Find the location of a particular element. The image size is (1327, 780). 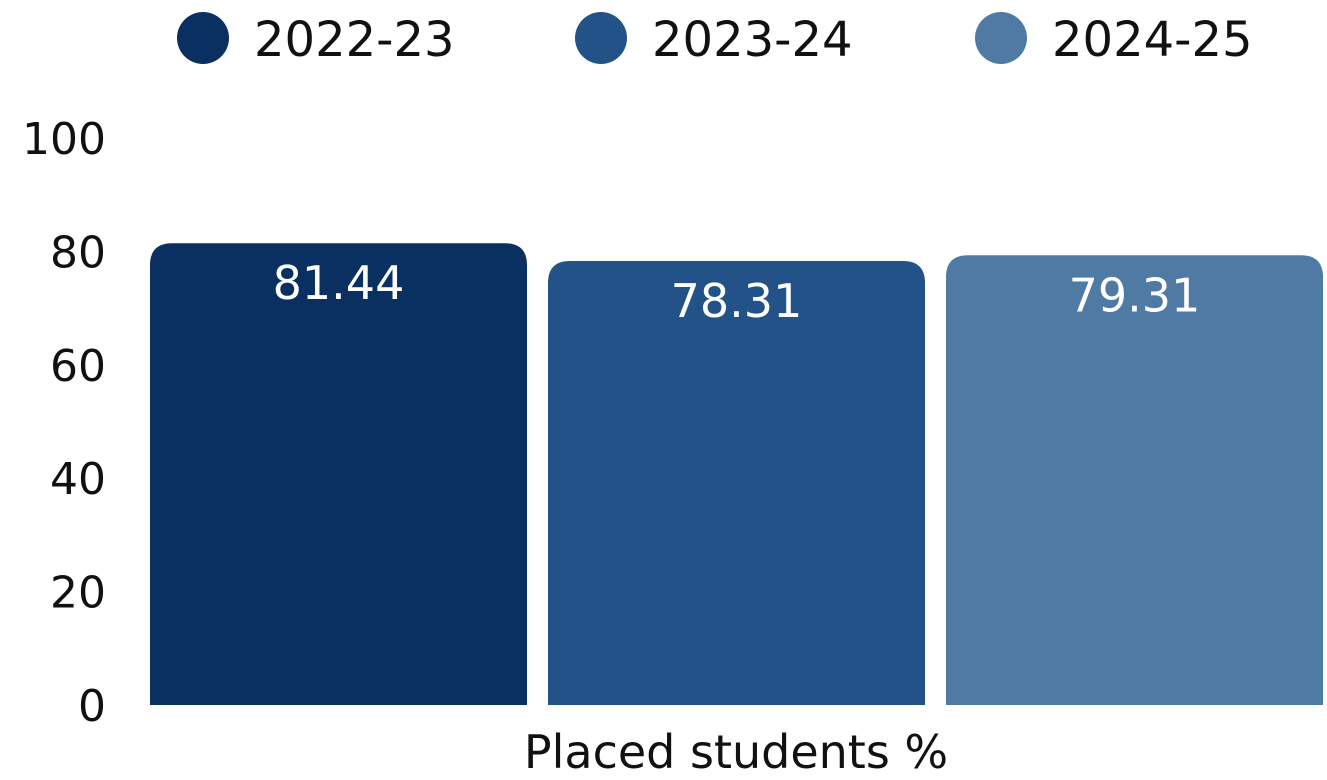

legend-label-2023-24: 2023-24 is located at coordinates (752, 40).